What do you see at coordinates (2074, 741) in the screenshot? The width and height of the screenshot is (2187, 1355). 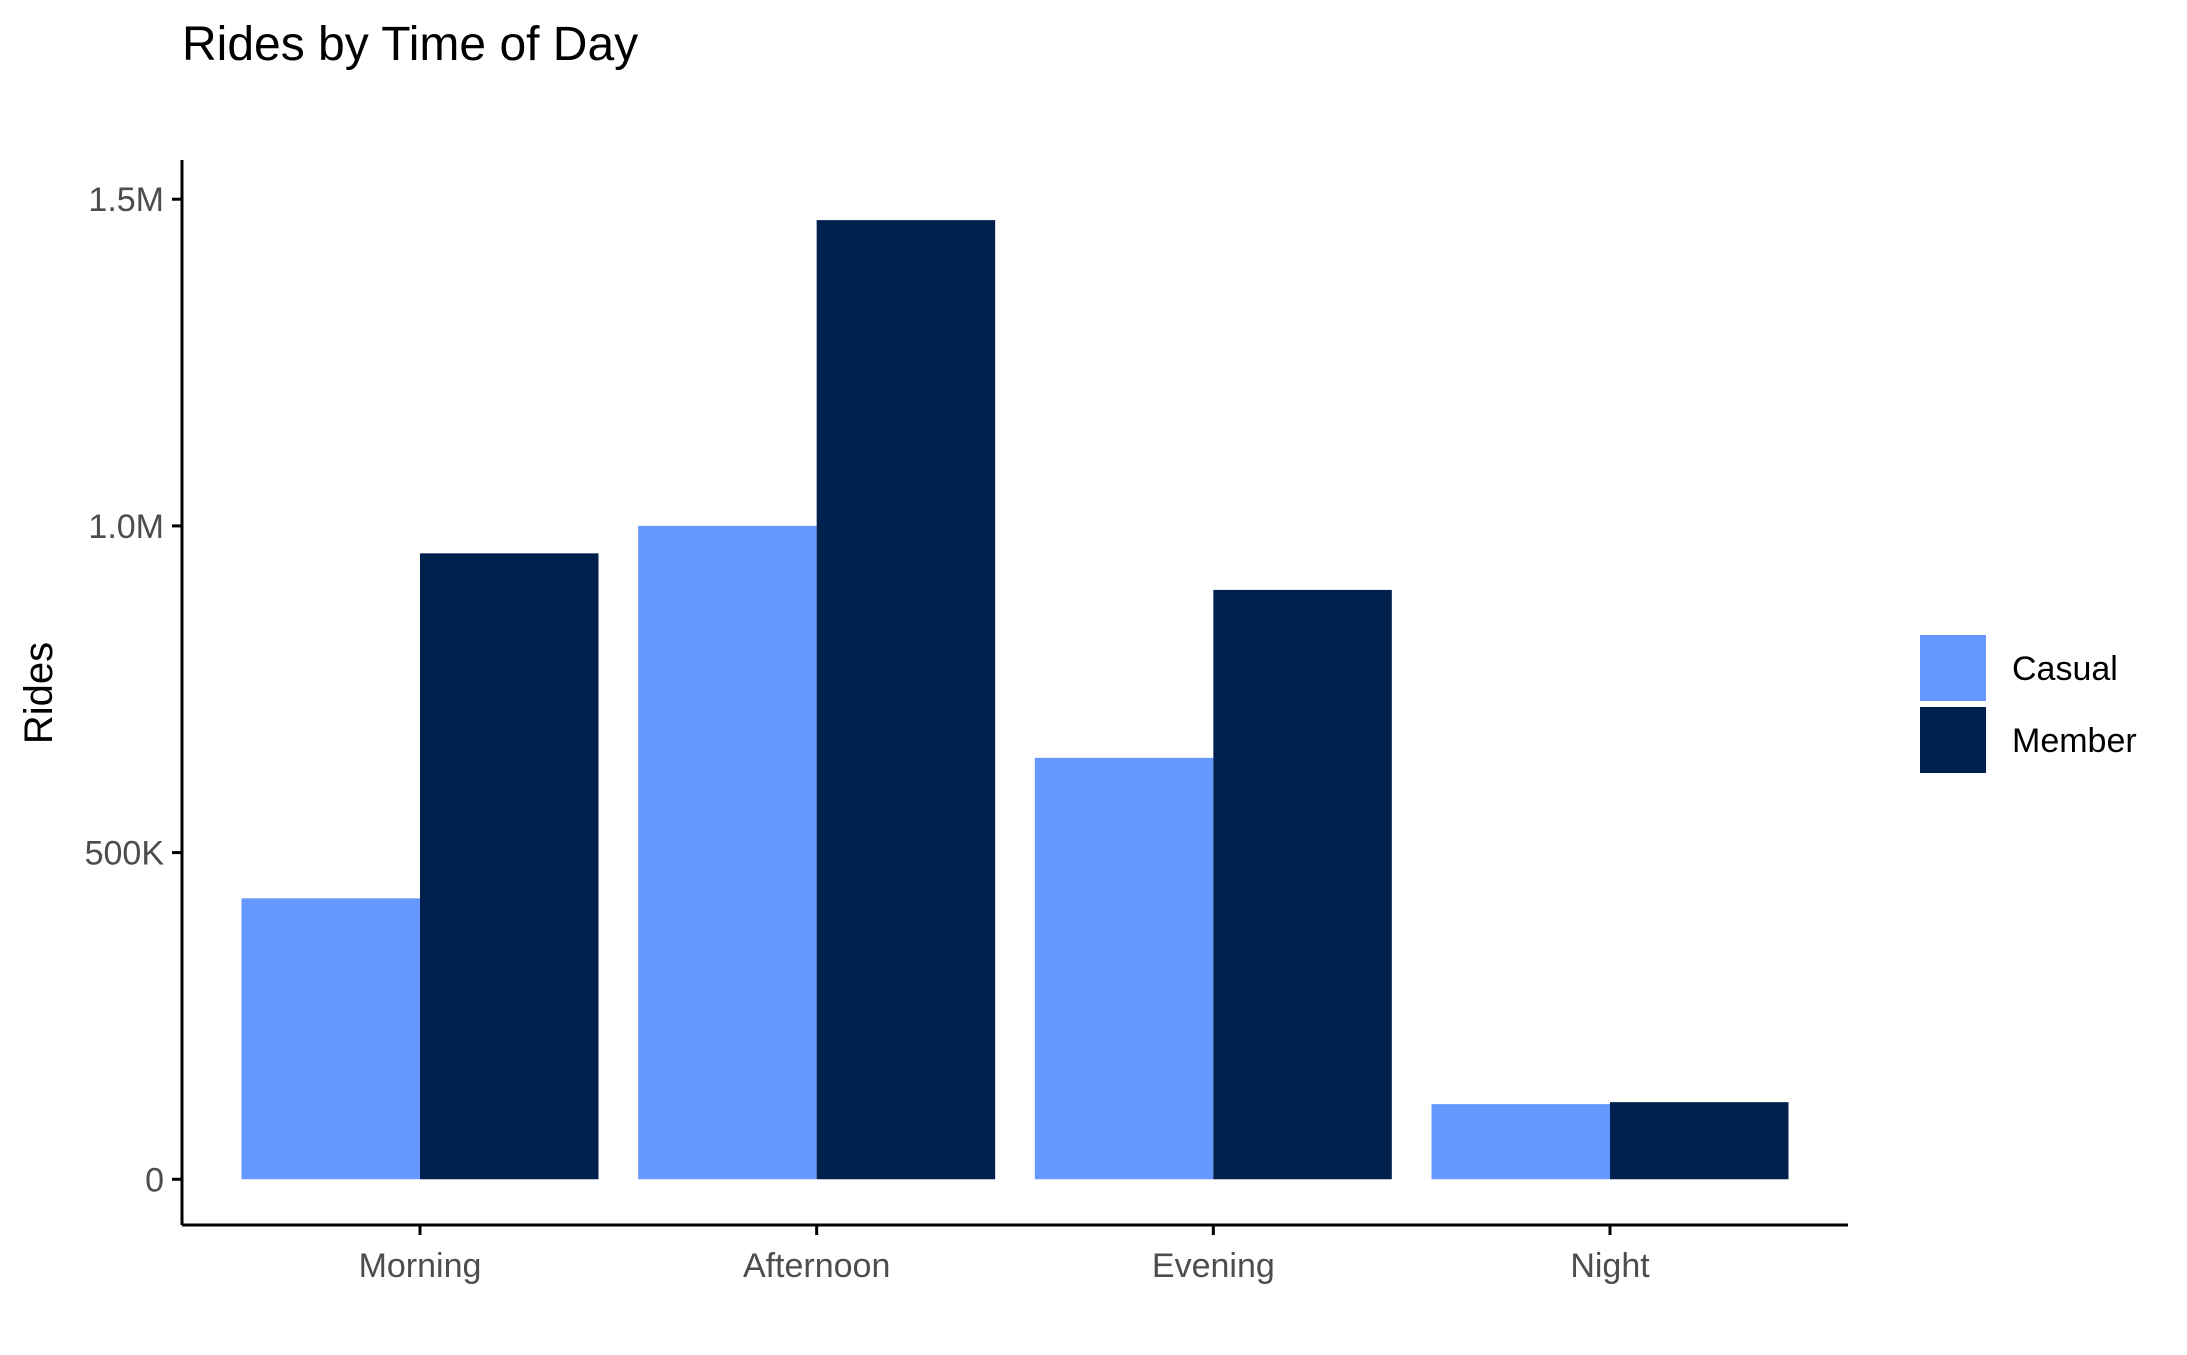 I see `legend-label: Member` at bounding box center [2074, 741].